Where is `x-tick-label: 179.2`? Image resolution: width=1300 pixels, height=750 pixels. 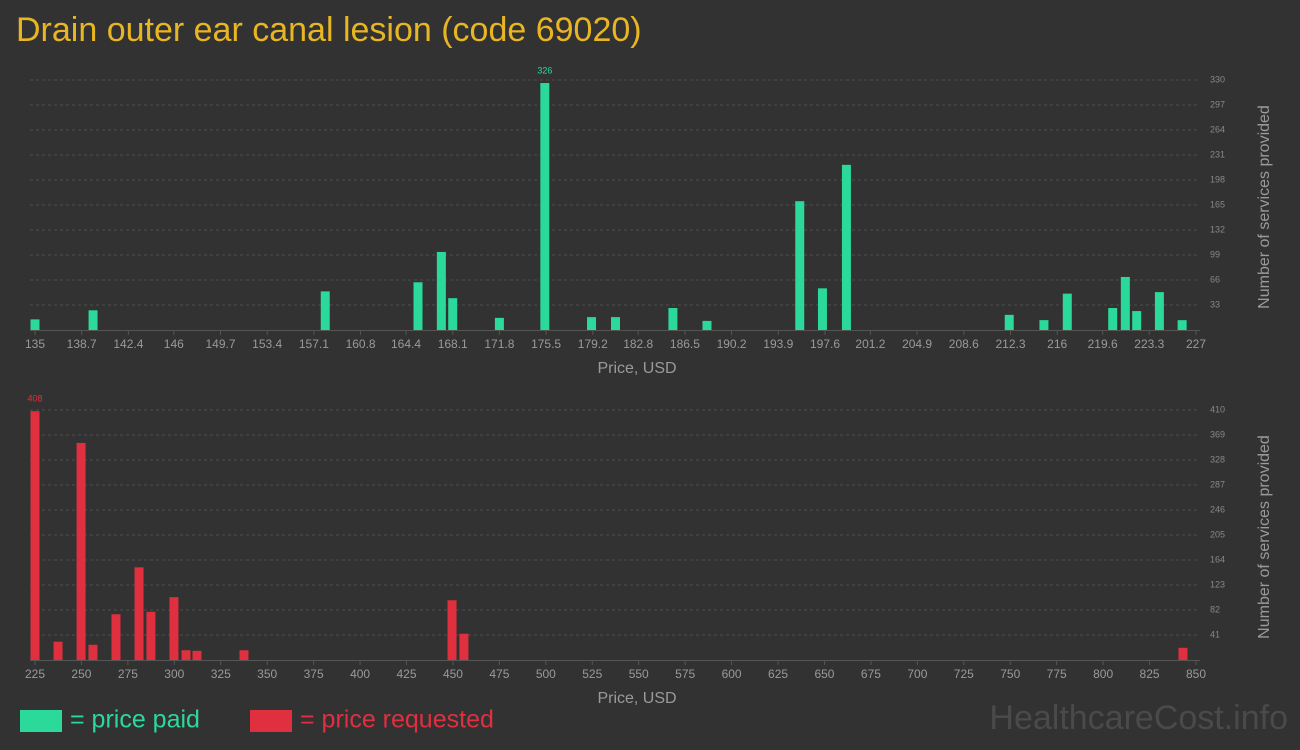
x-tick-label: 179.2 is located at coordinates (593, 344).